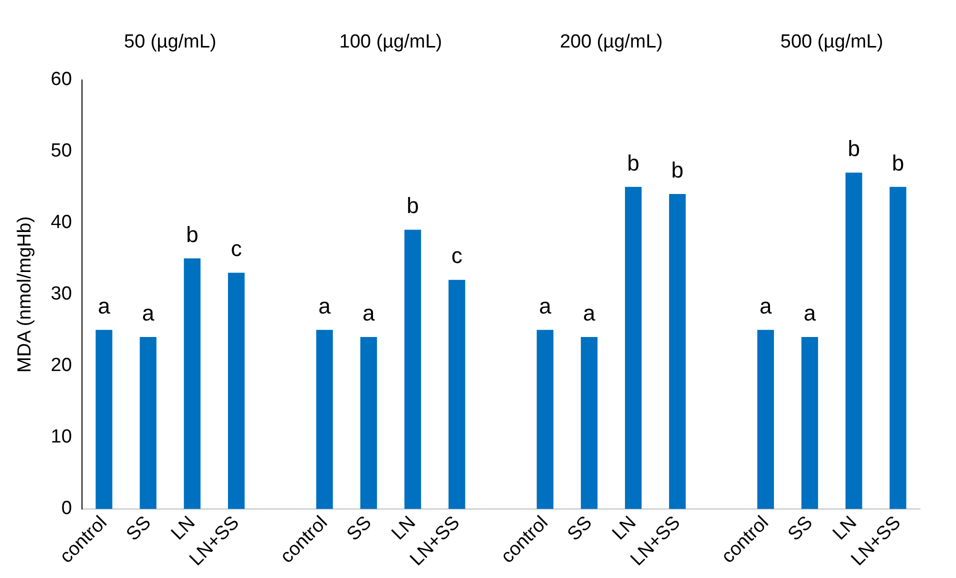 The image size is (956, 578). I want to click on y-tick-label: 40, so click(61, 223).